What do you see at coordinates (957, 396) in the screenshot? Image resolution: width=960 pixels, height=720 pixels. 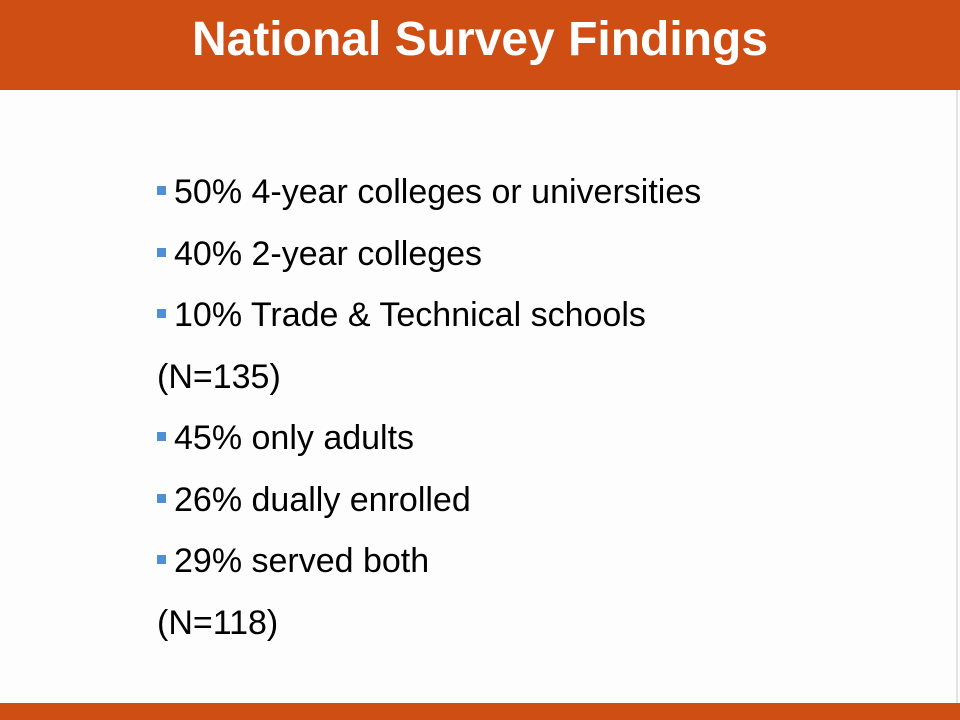 I see `edge-line` at bounding box center [957, 396].